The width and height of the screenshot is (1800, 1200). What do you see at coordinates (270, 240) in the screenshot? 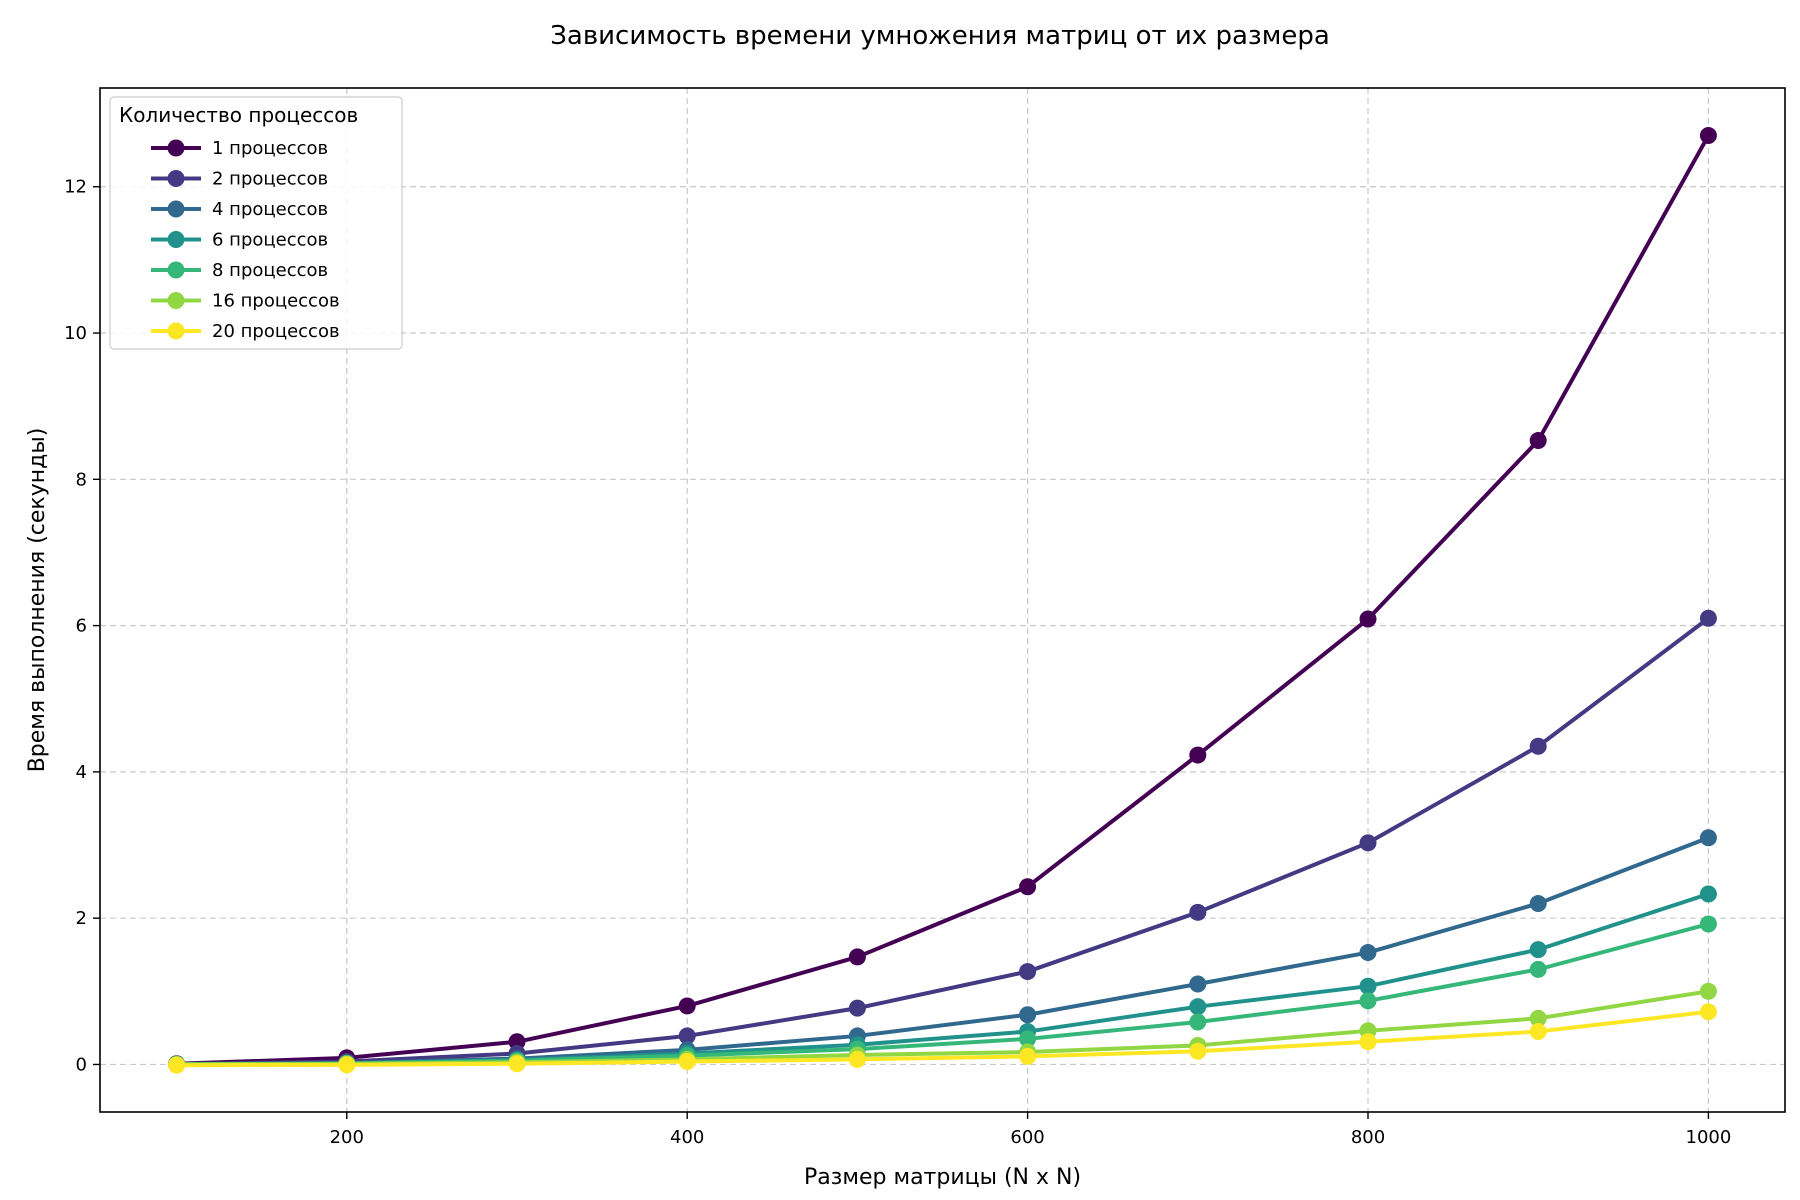
I see `legend-label: 6 процессов` at bounding box center [270, 240].